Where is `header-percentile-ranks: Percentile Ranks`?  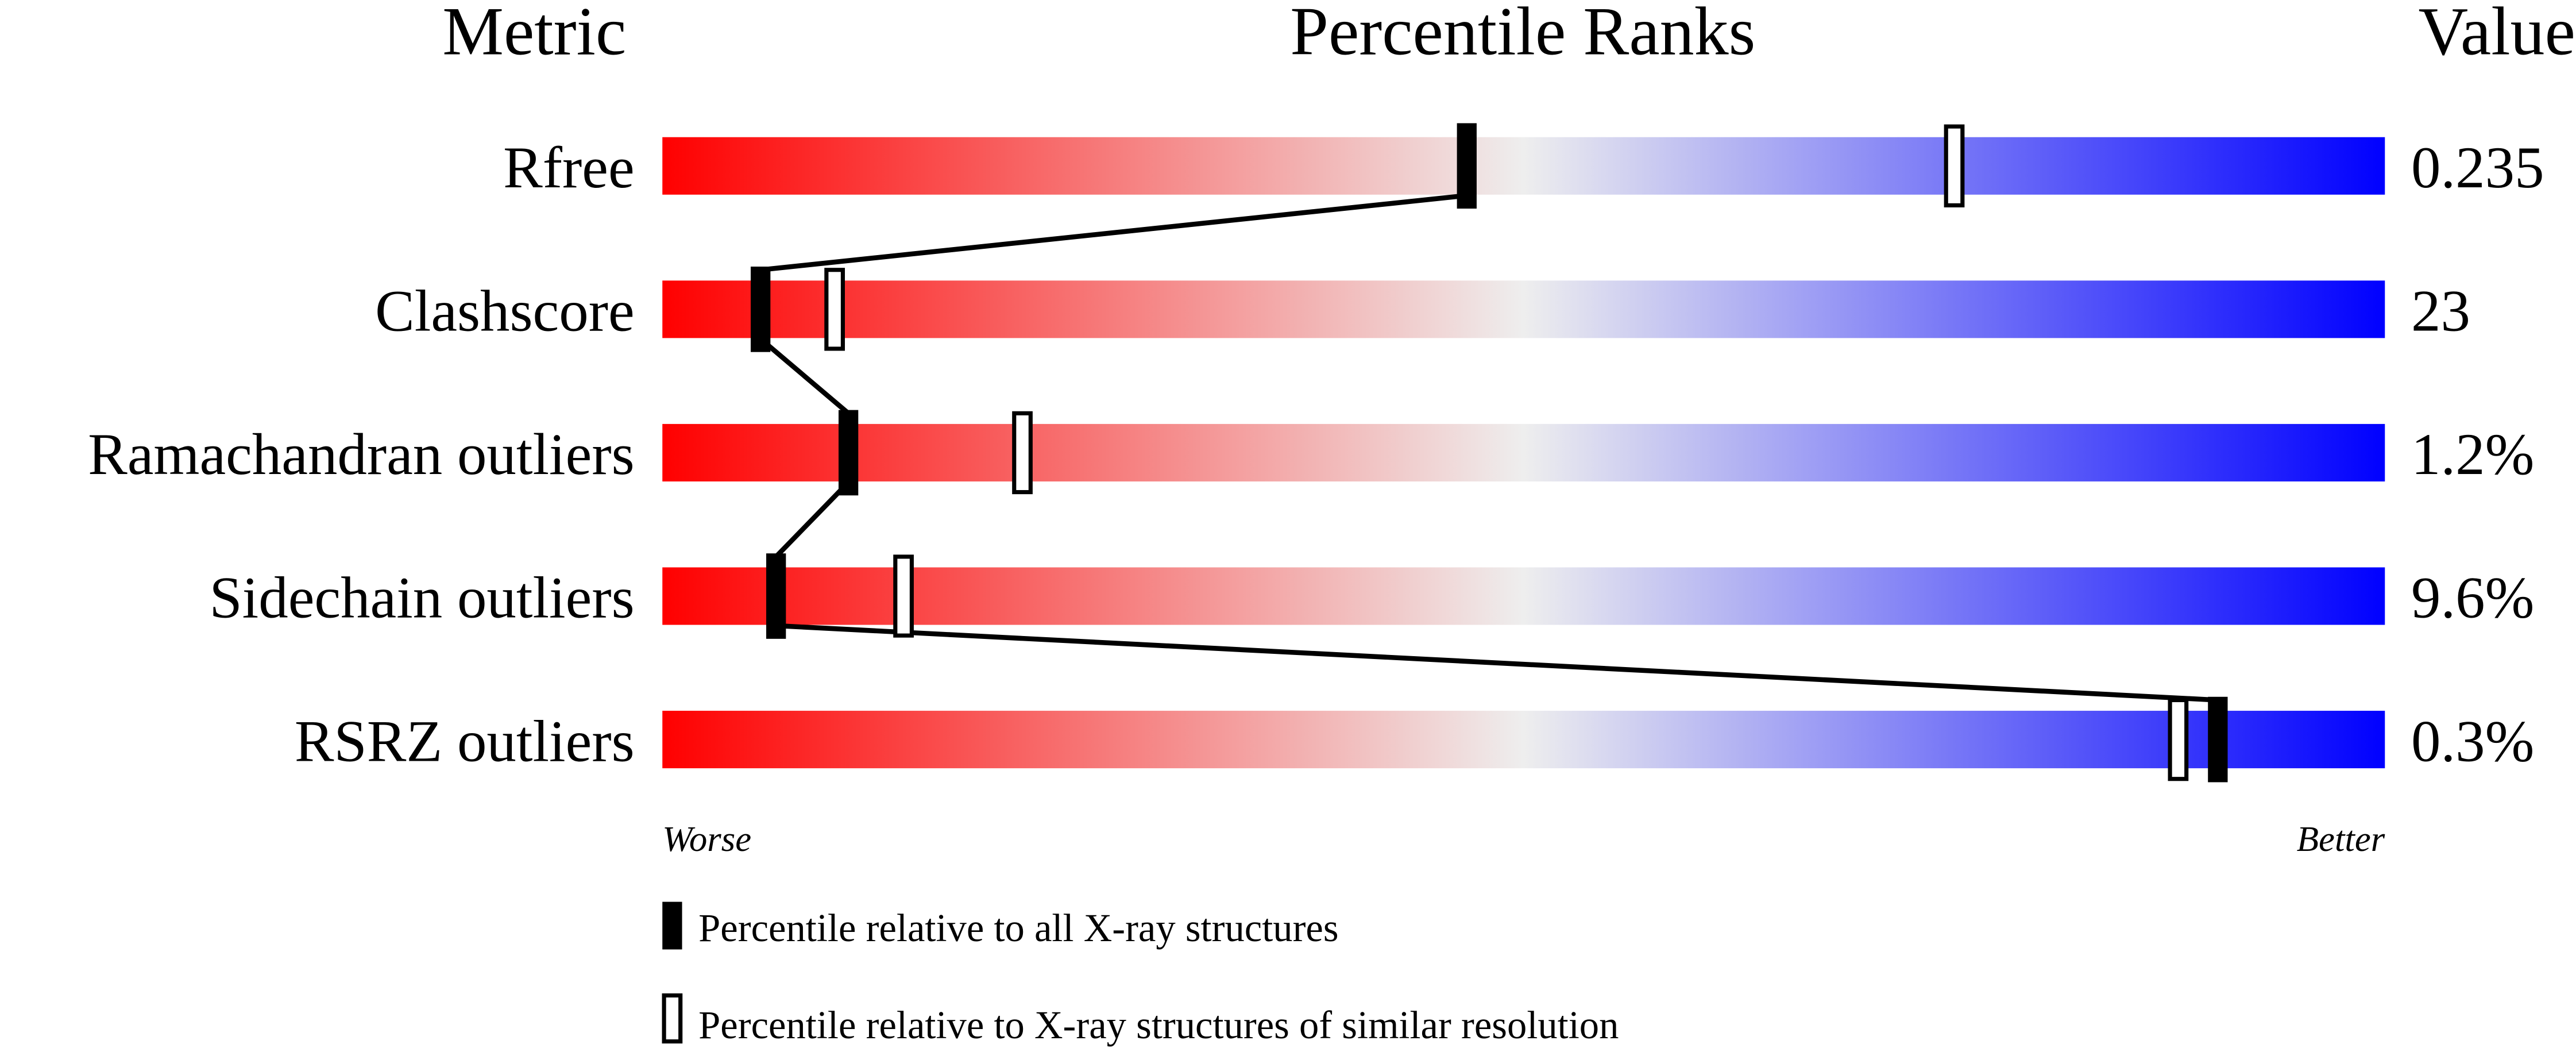
header-percentile-ranks: Percentile Ranks is located at coordinates (1522, 34).